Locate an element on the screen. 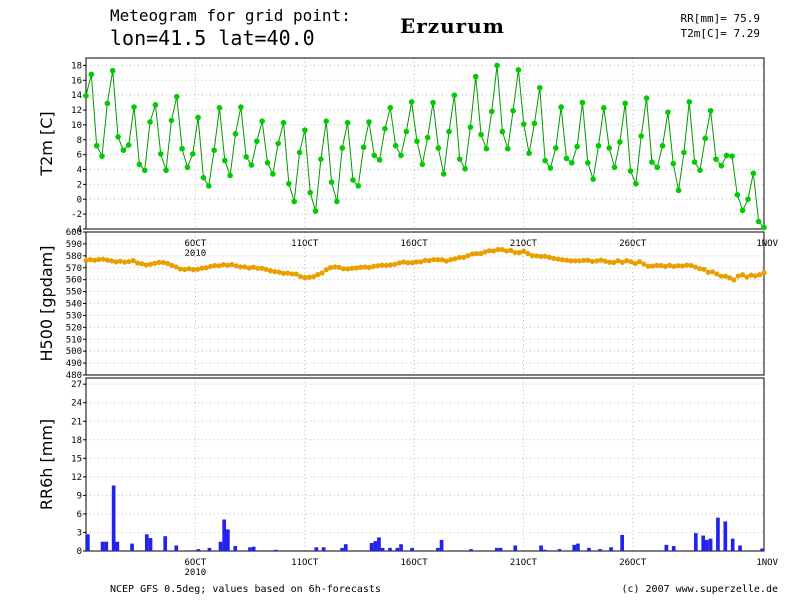 The width and height of the screenshot is (800, 600). h500-ytick-label: 540 is located at coordinates (74, 305).